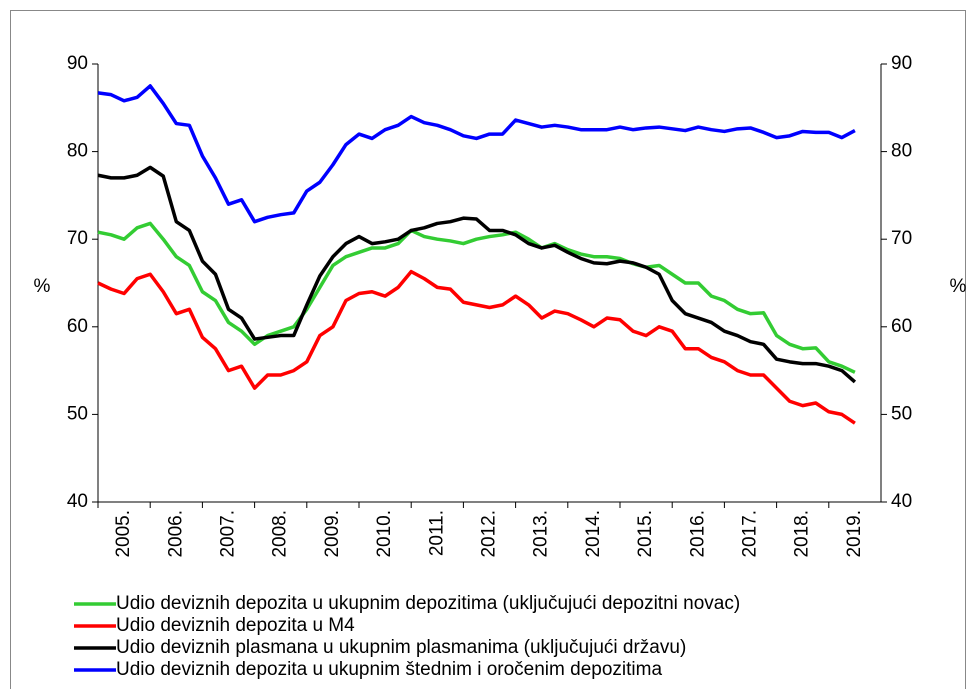  I want to click on x-tick-label: 2015., so click(645, 534).